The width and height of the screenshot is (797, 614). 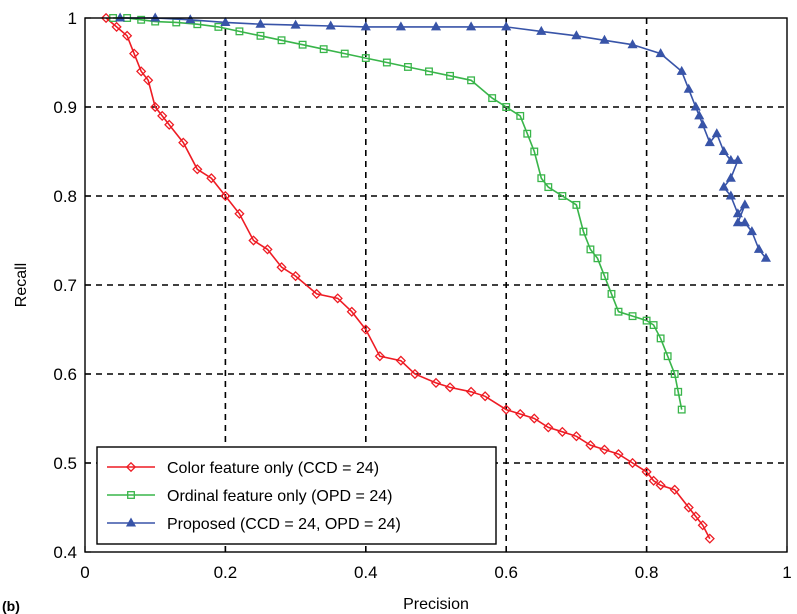 I want to click on legend-entry: Color feature only (CCD = 24), so click(x=273, y=468).